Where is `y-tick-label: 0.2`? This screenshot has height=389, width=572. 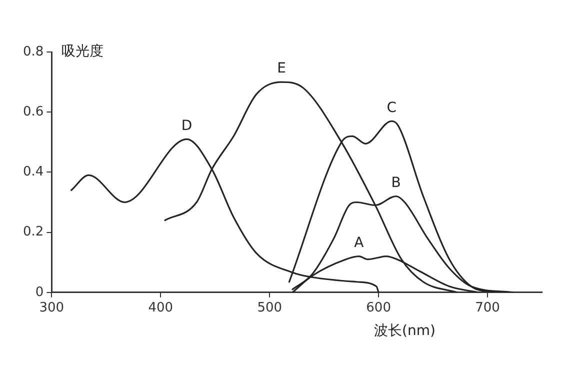 y-tick-label: 0.2 is located at coordinates (33, 232).